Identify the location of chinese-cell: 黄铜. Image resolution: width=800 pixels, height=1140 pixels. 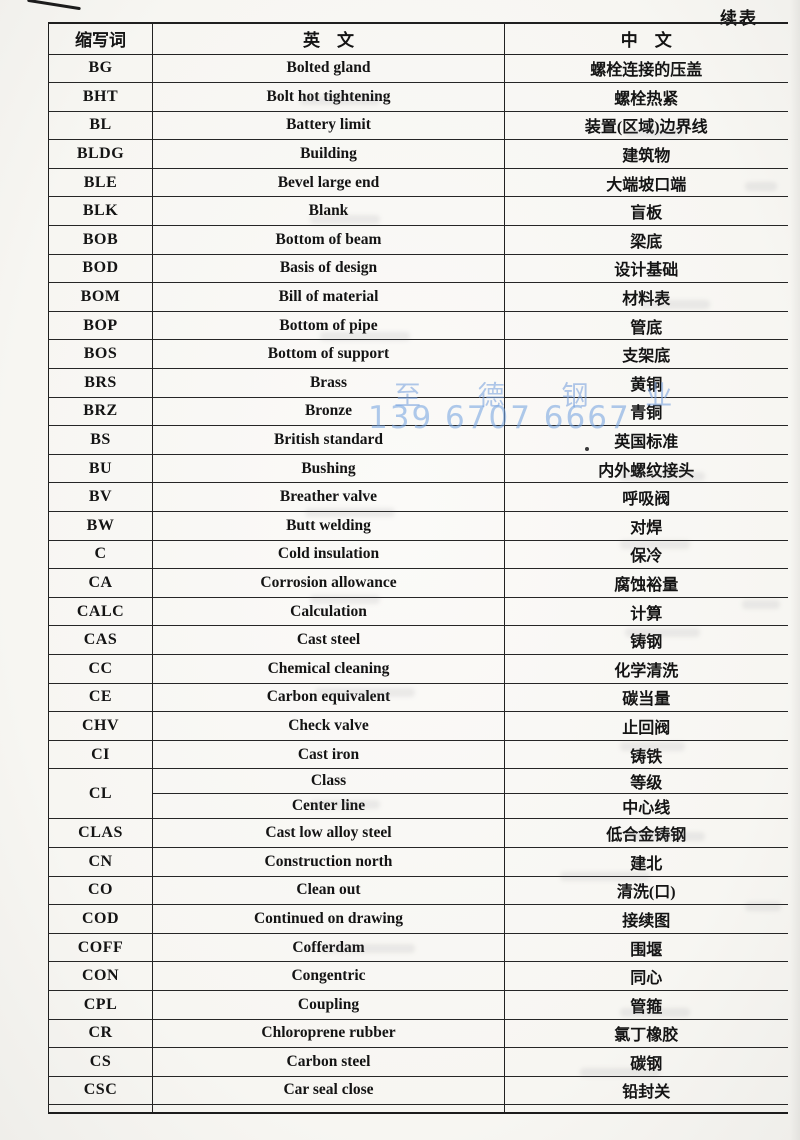
(646, 383).